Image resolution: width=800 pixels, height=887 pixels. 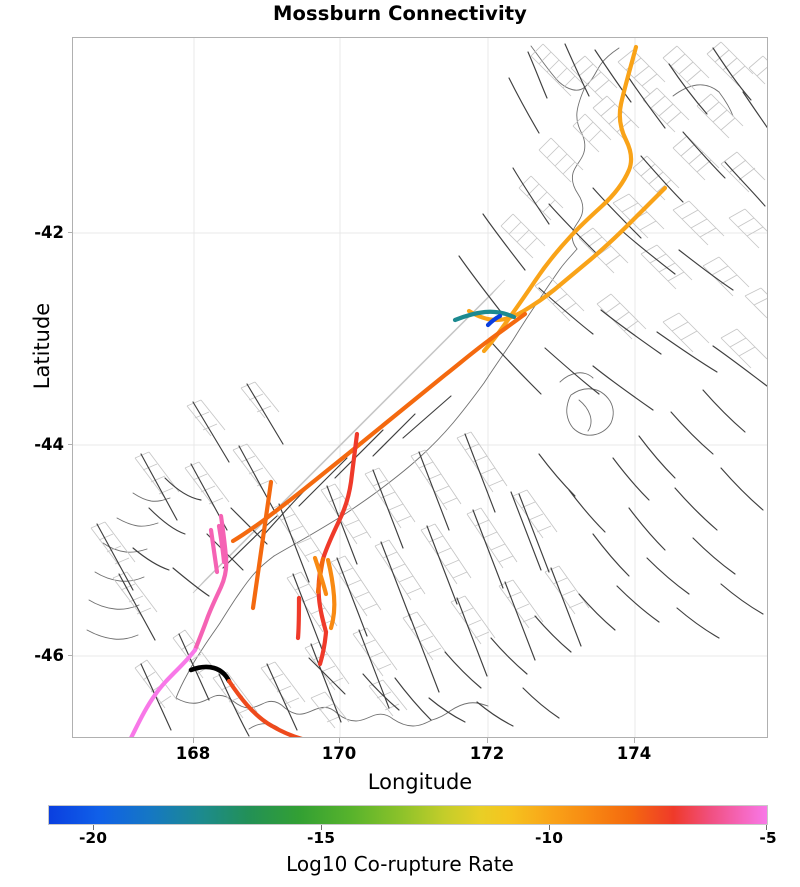 What do you see at coordinates (548, 838) in the screenshot?
I see `colorbar-label-2: -10` at bounding box center [548, 838].